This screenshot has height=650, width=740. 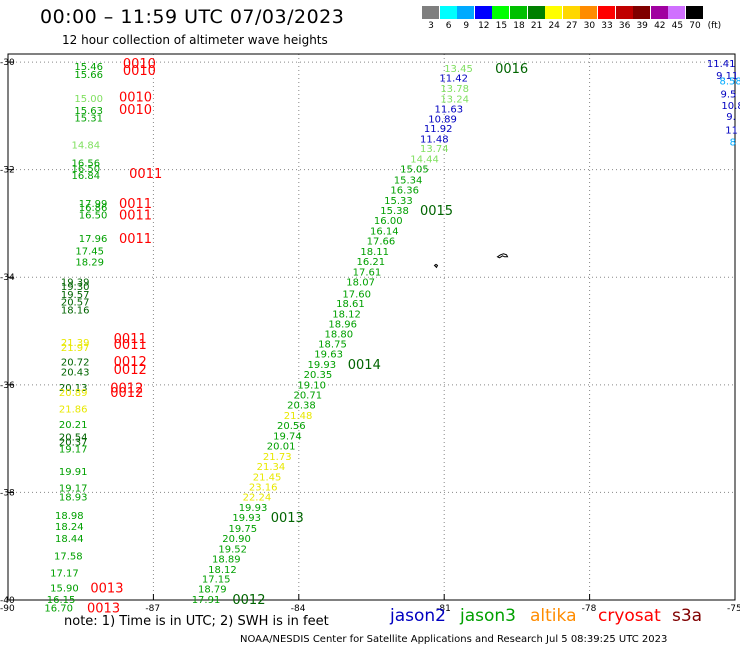 I want to click on wave-height-label: 19.91, so click(x=73, y=472).